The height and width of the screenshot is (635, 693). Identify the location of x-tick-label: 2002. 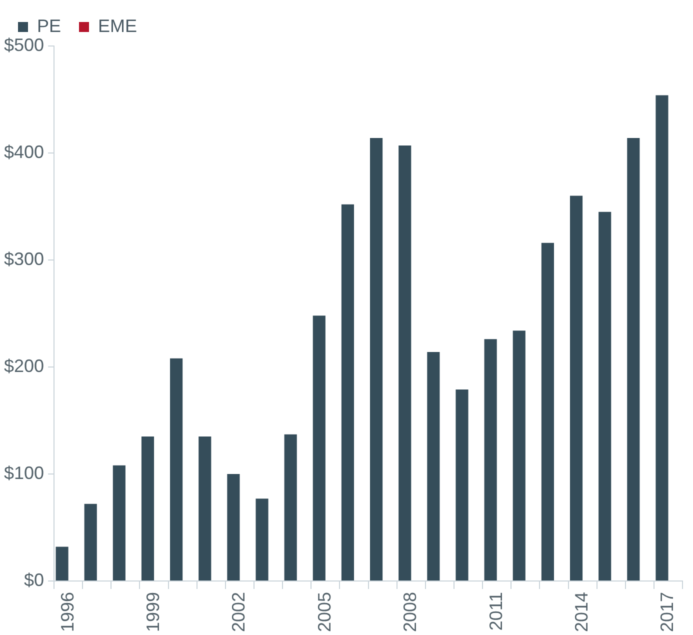
(238, 612).